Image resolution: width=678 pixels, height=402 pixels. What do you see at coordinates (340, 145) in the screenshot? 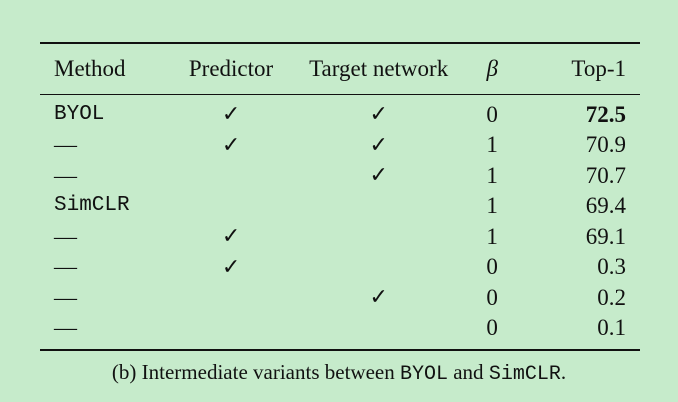
I see `table-row: — ✓ ✓ 1 70.9` at bounding box center [340, 145].